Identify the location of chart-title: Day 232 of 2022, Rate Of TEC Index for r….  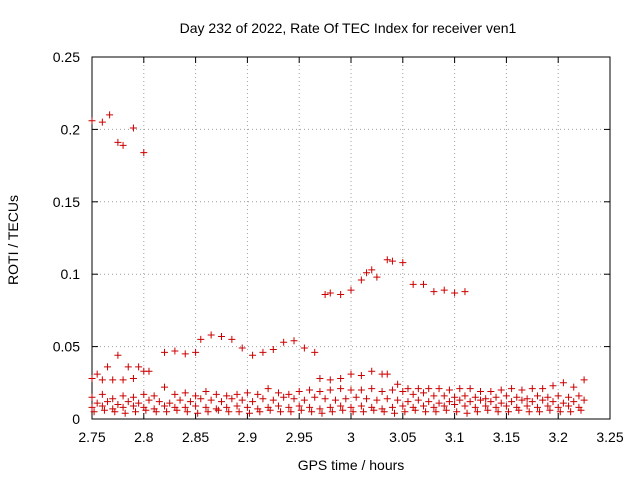
(348, 28).